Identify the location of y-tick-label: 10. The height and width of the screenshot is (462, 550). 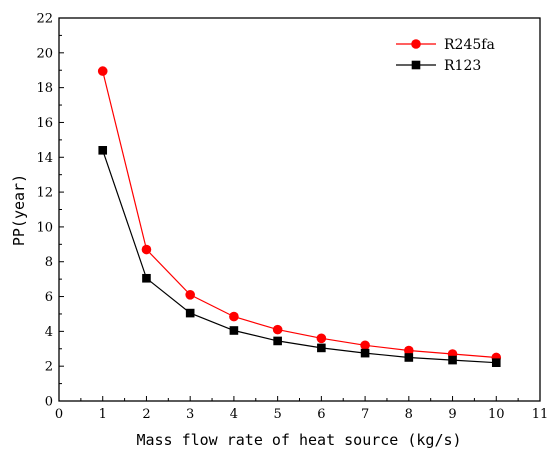
(44, 227).